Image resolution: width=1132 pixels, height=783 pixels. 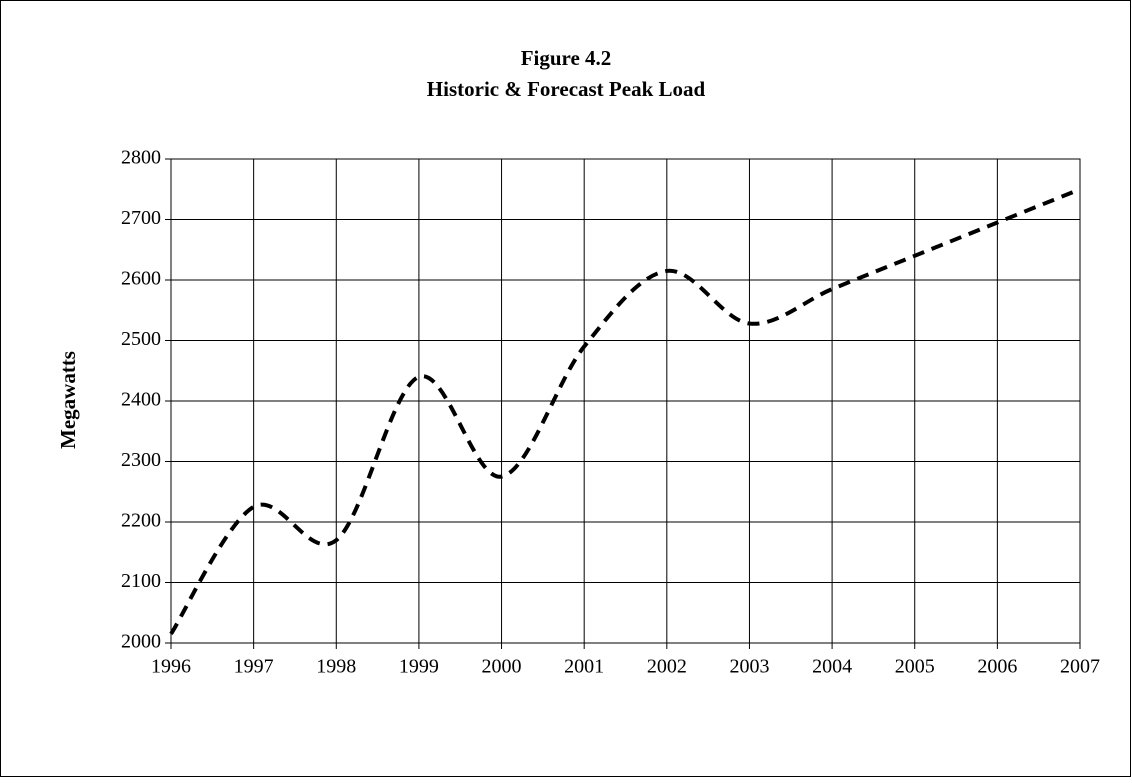 What do you see at coordinates (1080, 667) in the screenshot?
I see `x-tick-label: 2007` at bounding box center [1080, 667].